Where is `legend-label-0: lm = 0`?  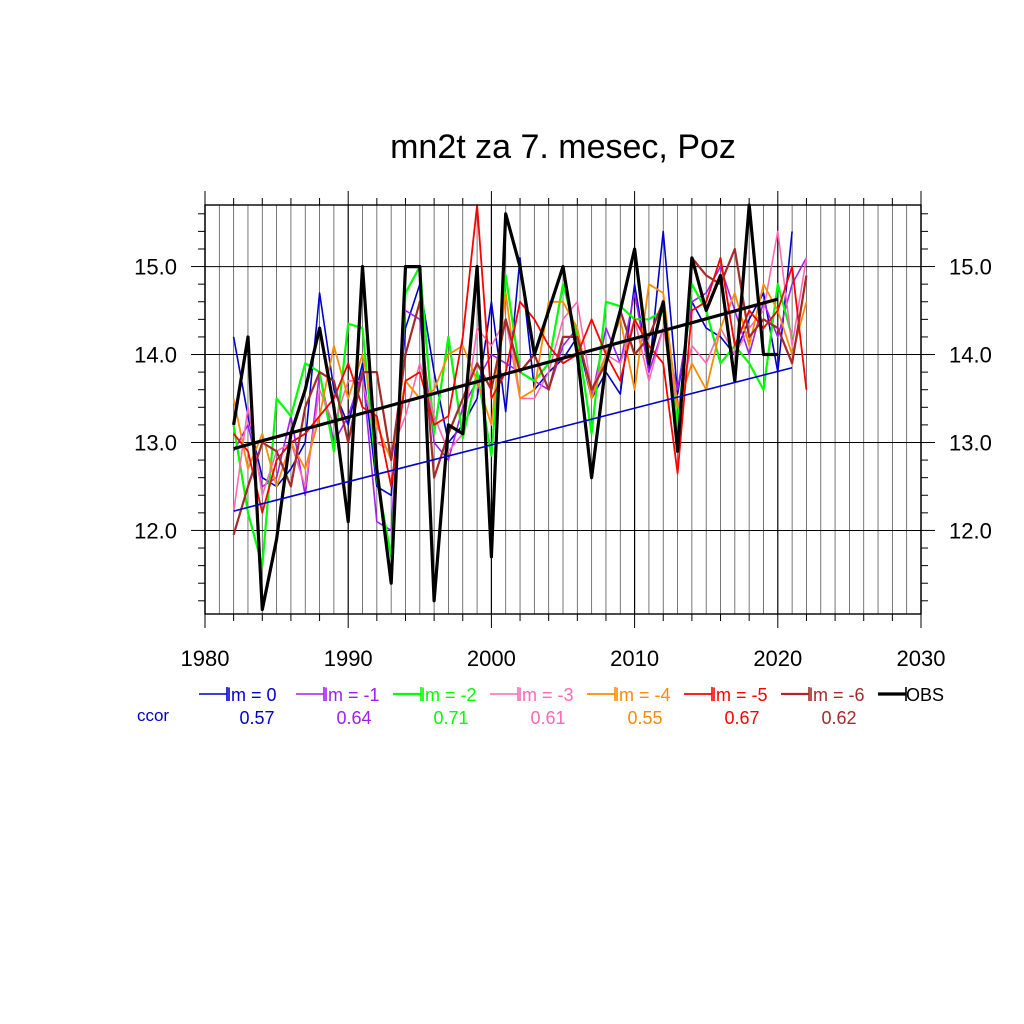 legend-label-0: lm = 0 is located at coordinates (252, 695).